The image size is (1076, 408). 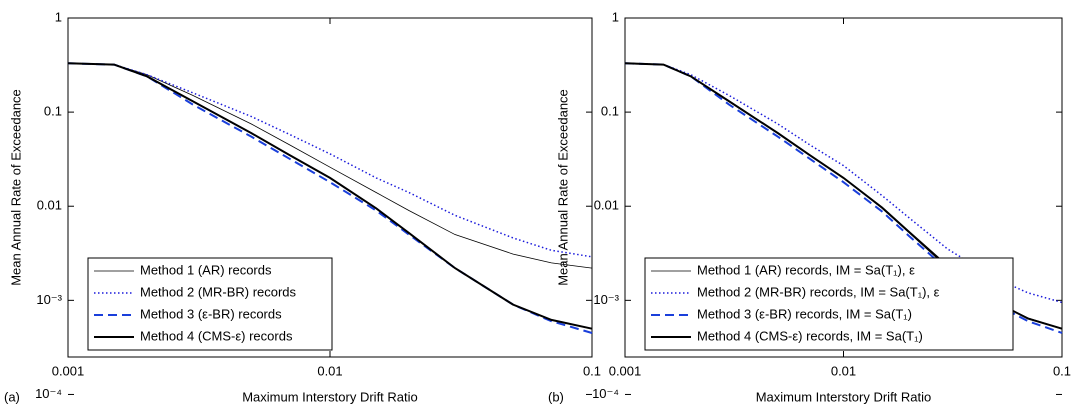 I want to click on legend-label: Method 1 (AR) records, IM = Sa(T₁), ε, so click(x=806, y=269).